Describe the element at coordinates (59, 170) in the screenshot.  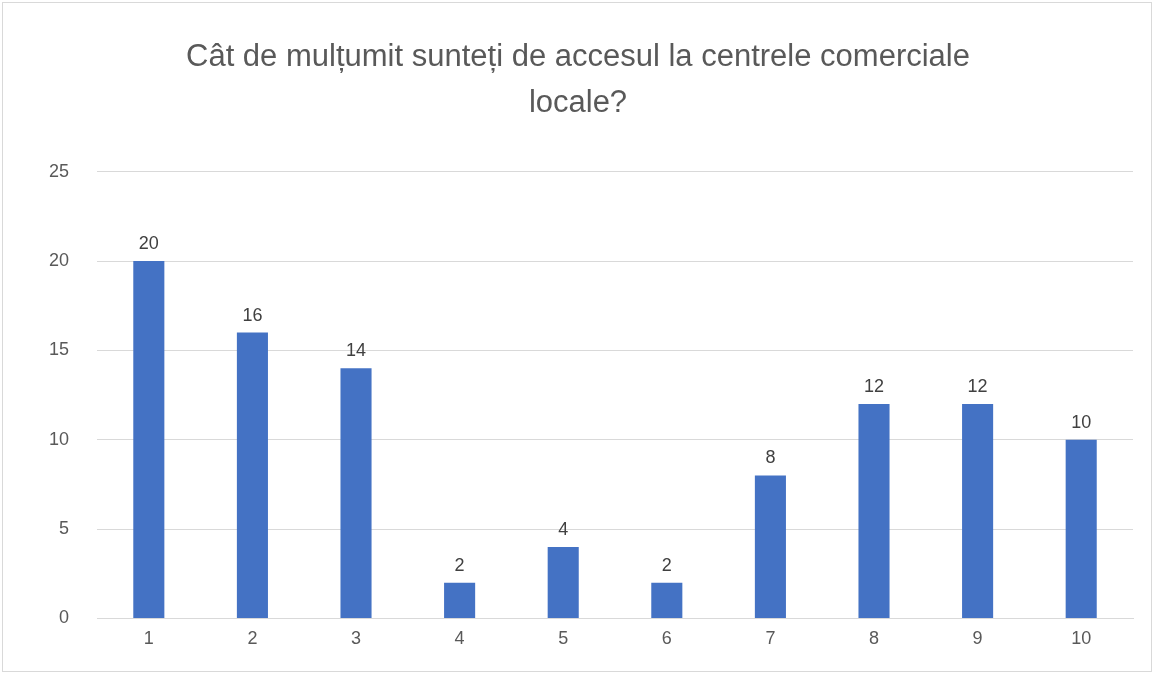
I see `y-tick-label: 25` at that location.